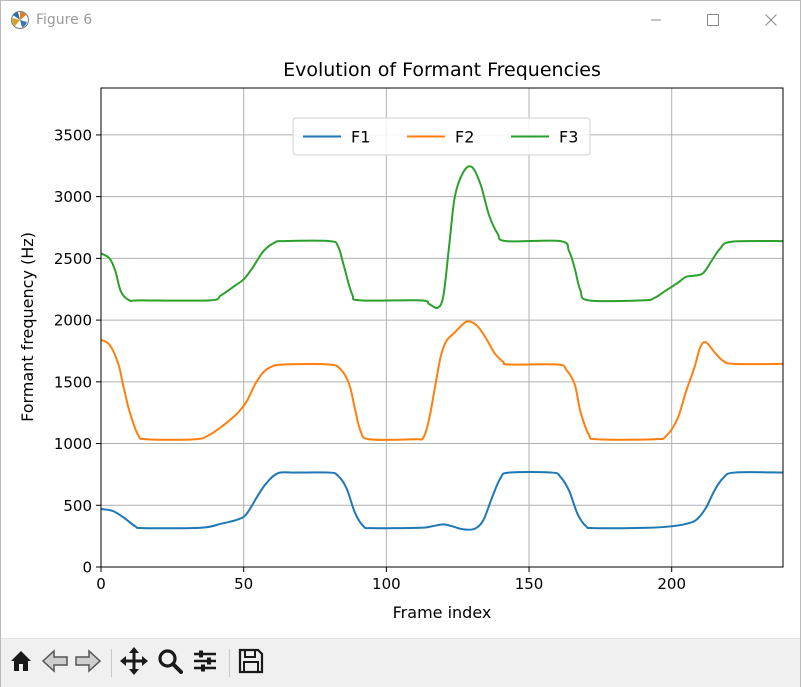  I want to click on minimize-button, so click(656, 20).